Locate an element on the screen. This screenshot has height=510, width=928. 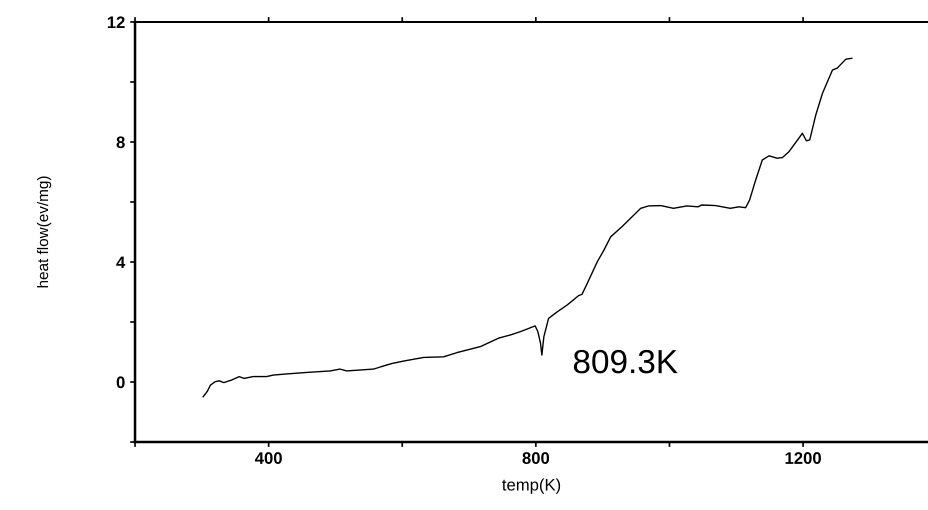
x-tick-label: 800 is located at coordinates (536, 458).